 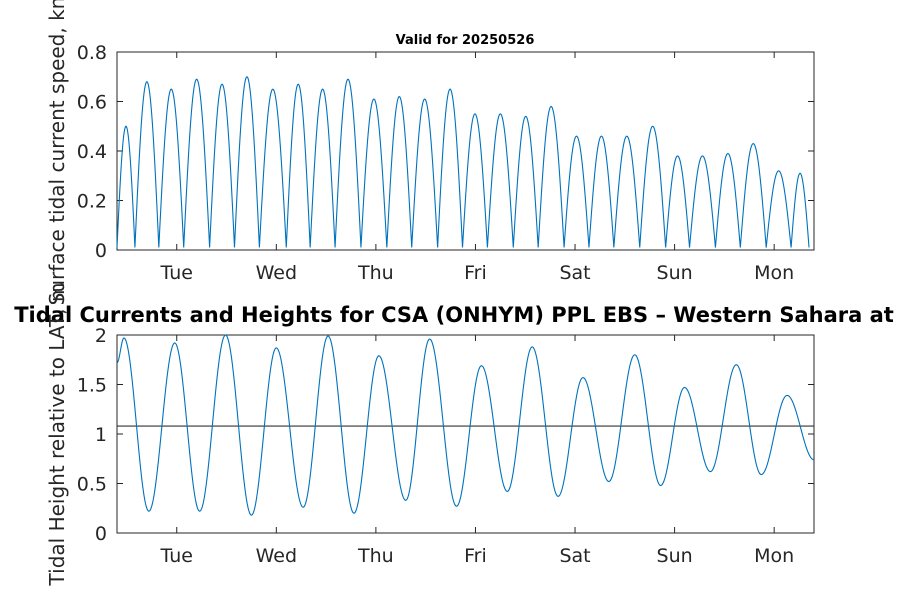 What do you see at coordinates (92, 202) in the screenshot?
I see `y-tick-label: 0.2` at bounding box center [92, 202].